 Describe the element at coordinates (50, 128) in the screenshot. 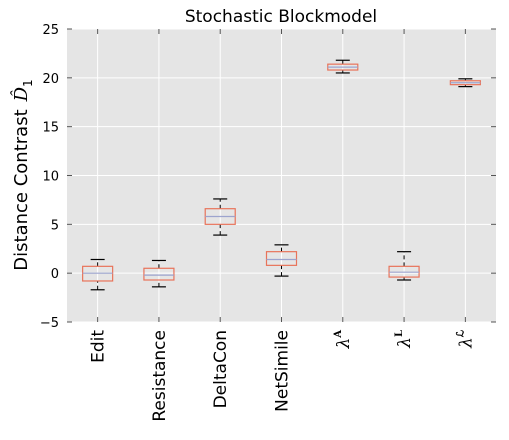

I see `y-tick-label: 15` at that location.